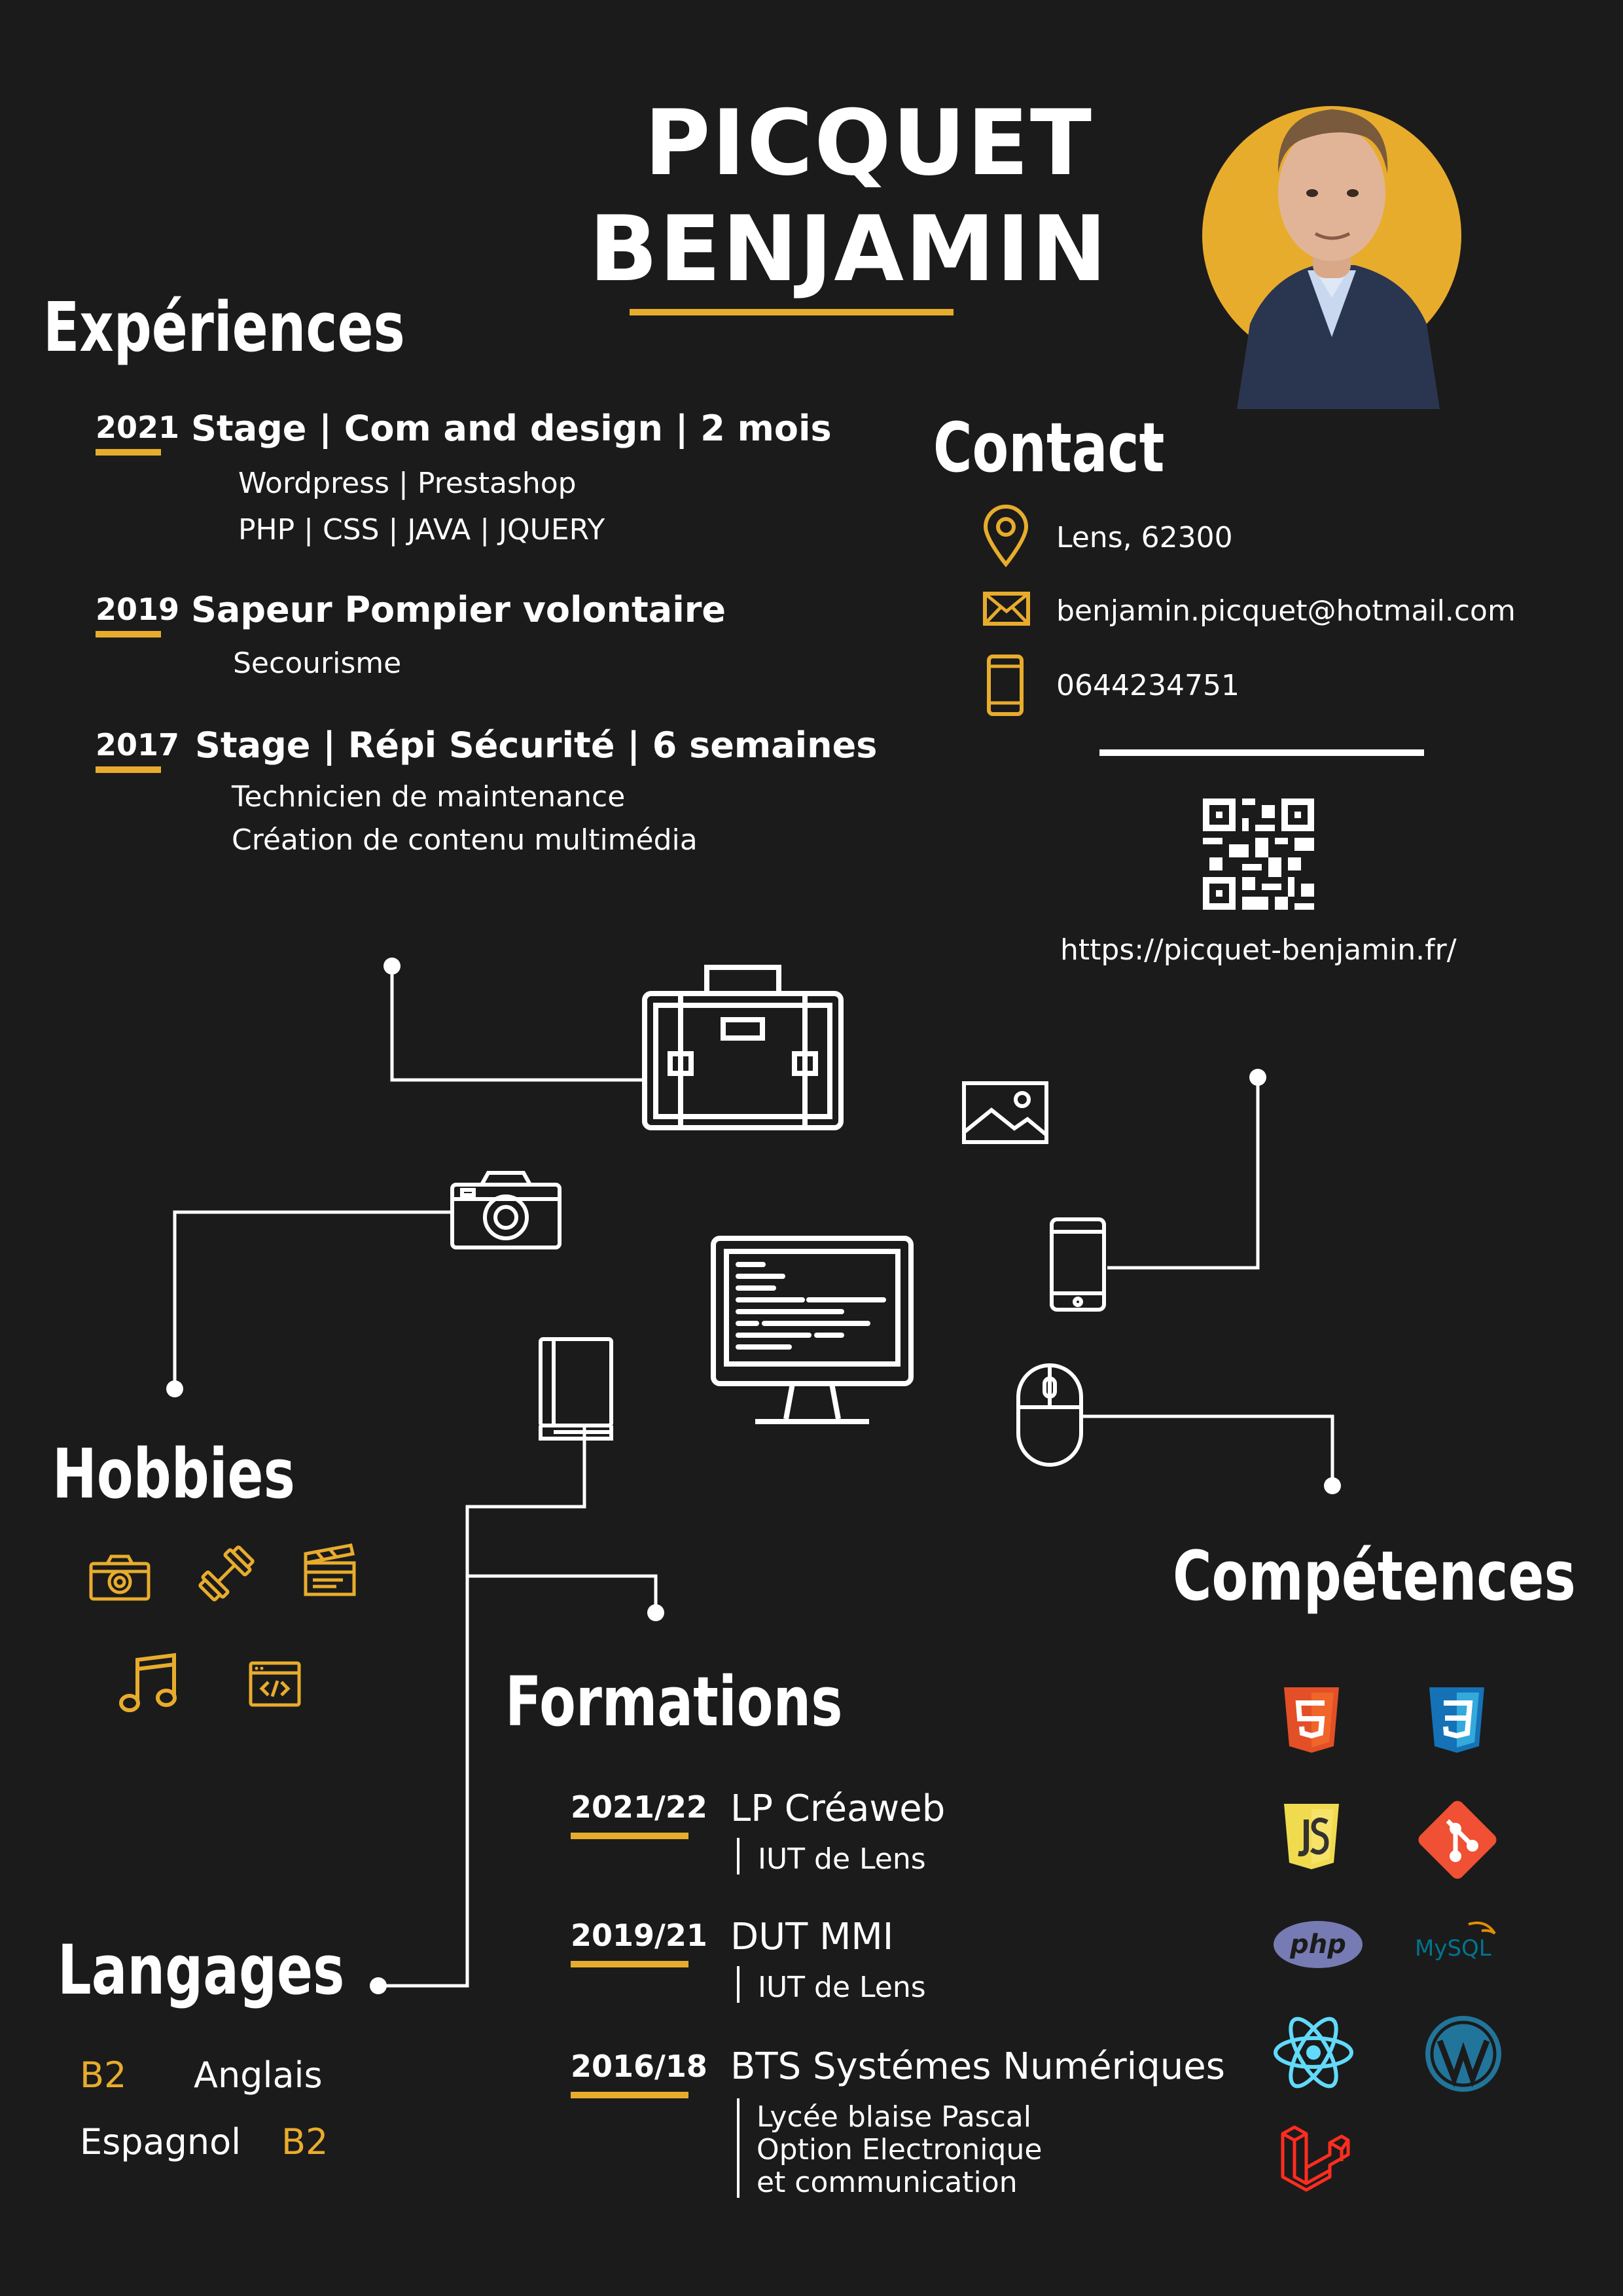  I want to click on formation-years: 2016/18, so click(639, 2066).